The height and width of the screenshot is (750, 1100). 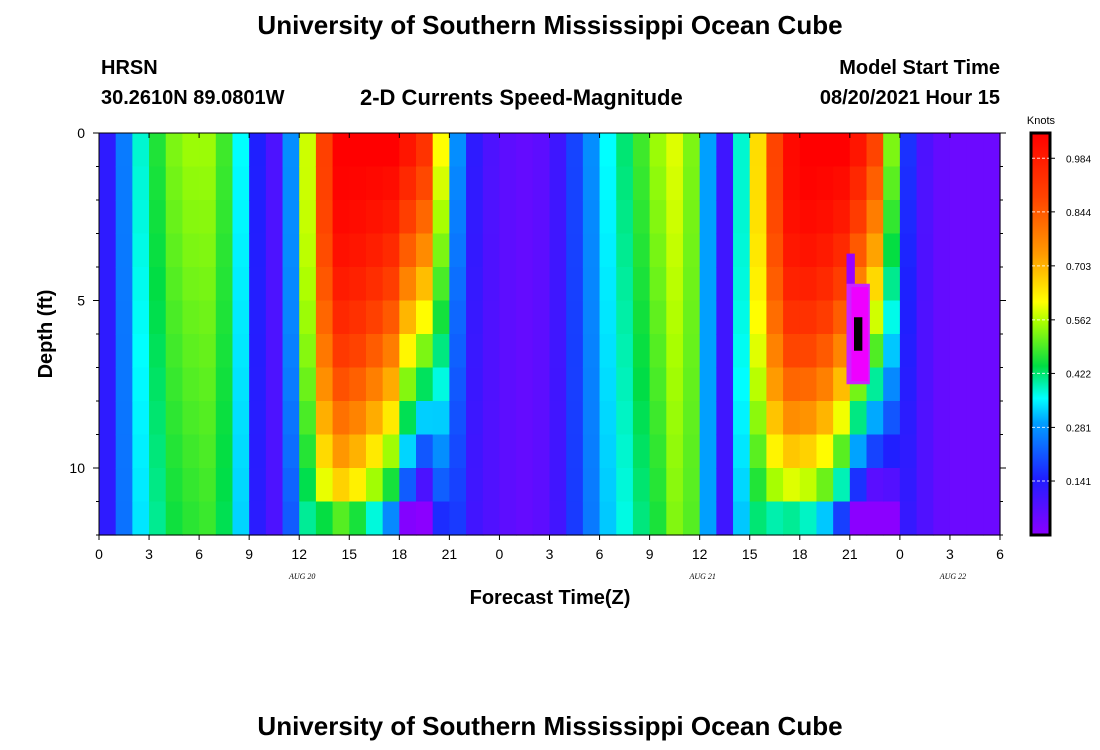 I want to click on colorbar: 0.984 0.844 0.703 0.562 0.422 0.281 0.141, so click(x=1060, y=334).